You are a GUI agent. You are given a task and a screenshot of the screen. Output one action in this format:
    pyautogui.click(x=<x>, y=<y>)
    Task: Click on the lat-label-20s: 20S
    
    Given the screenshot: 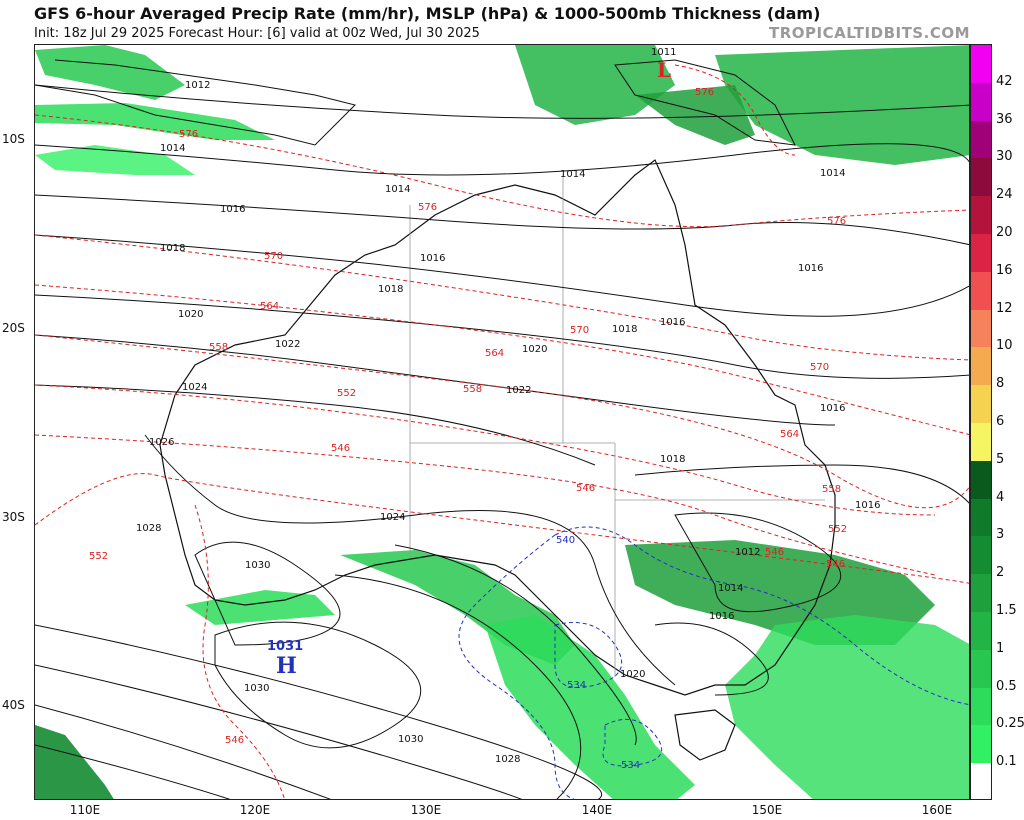 What is the action you would take?
    pyautogui.click(x=13, y=328)
    